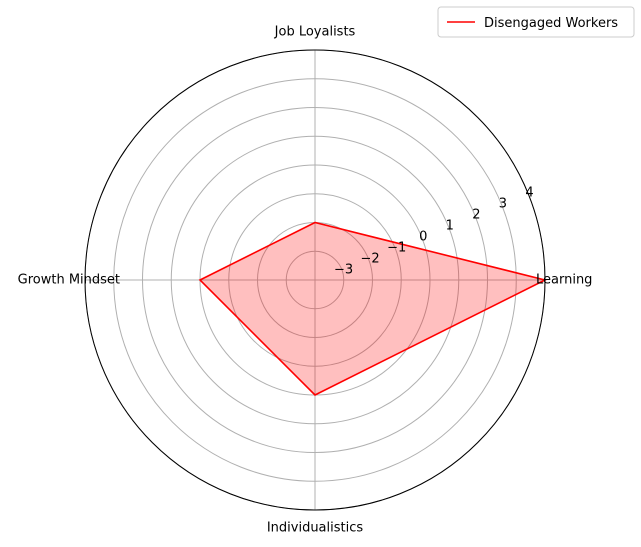 This screenshot has height=547, width=641. Describe the element at coordinates (315, 528) in the screenshot. I see `category-label-3: Individualistics` at that location.